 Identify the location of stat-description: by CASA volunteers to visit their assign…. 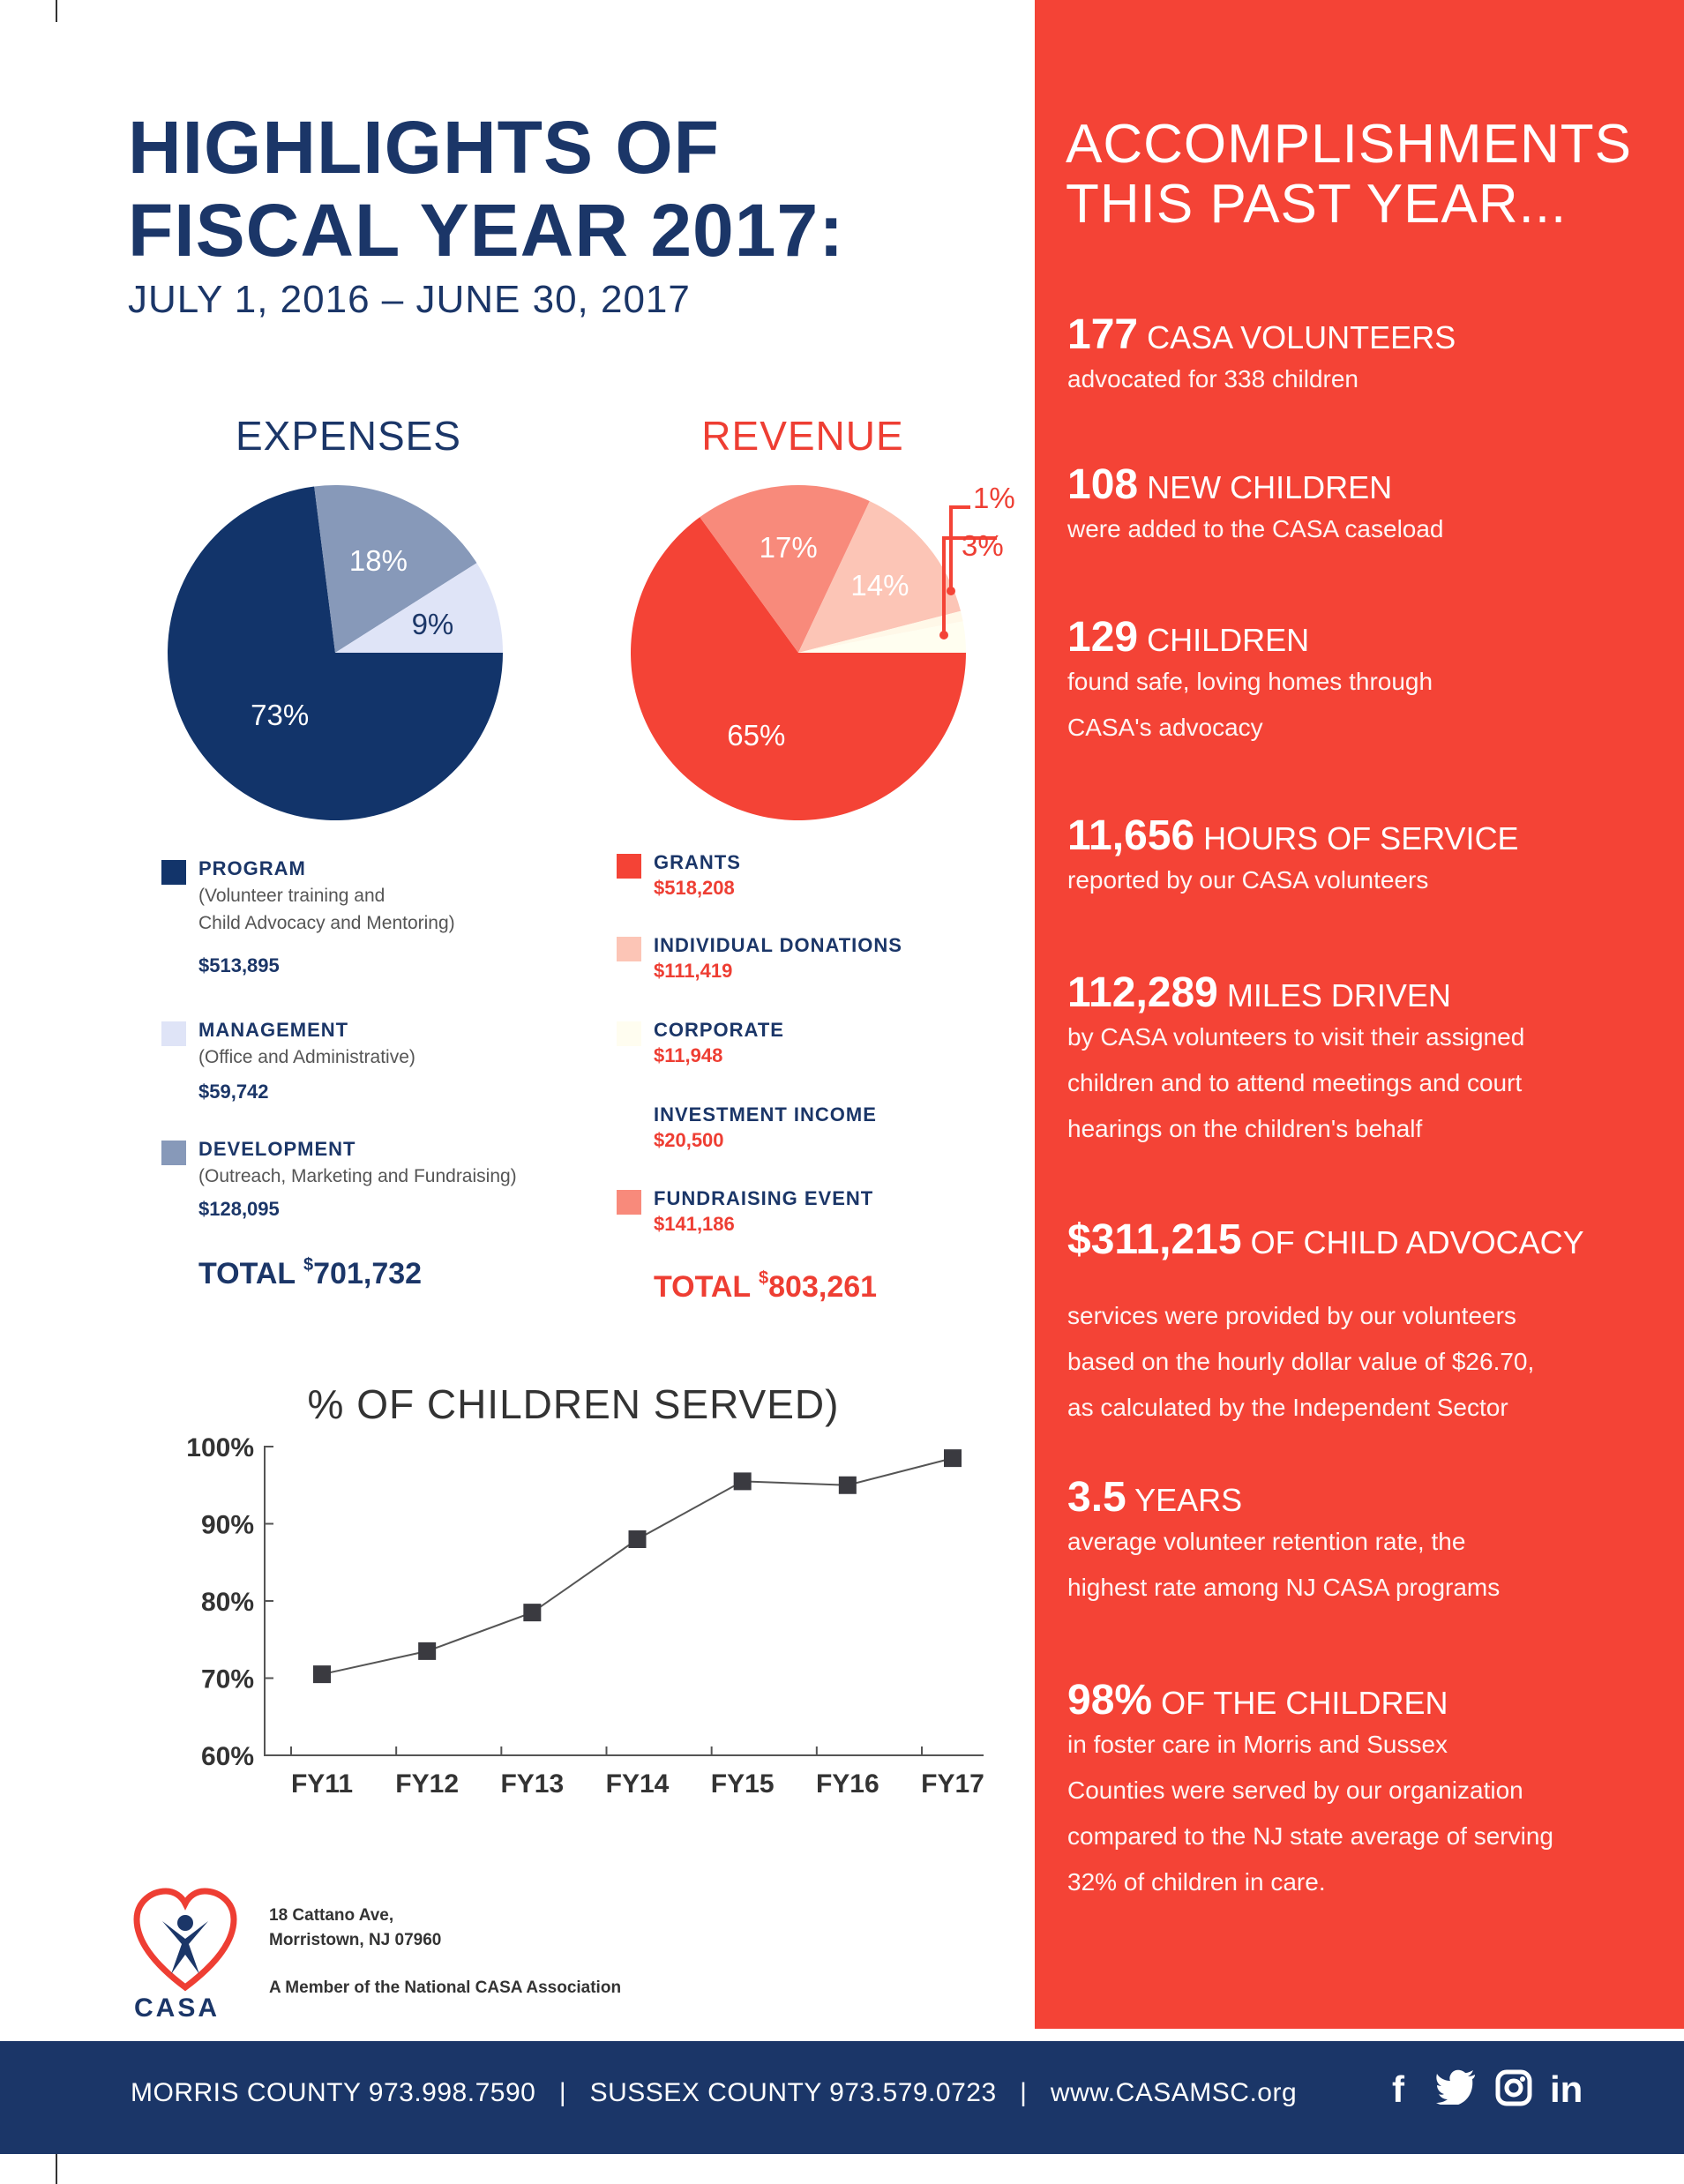
(1296, 1082).